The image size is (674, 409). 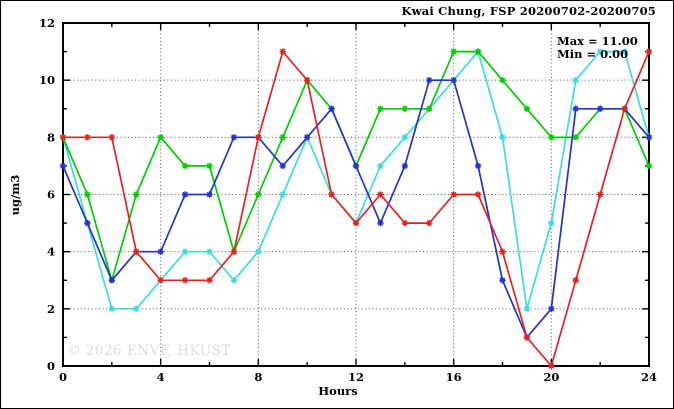 What do you see at coordinates (454, 377) in the screenshot?
I see `x-tick-label: 16` at bounding box center [454, 377].